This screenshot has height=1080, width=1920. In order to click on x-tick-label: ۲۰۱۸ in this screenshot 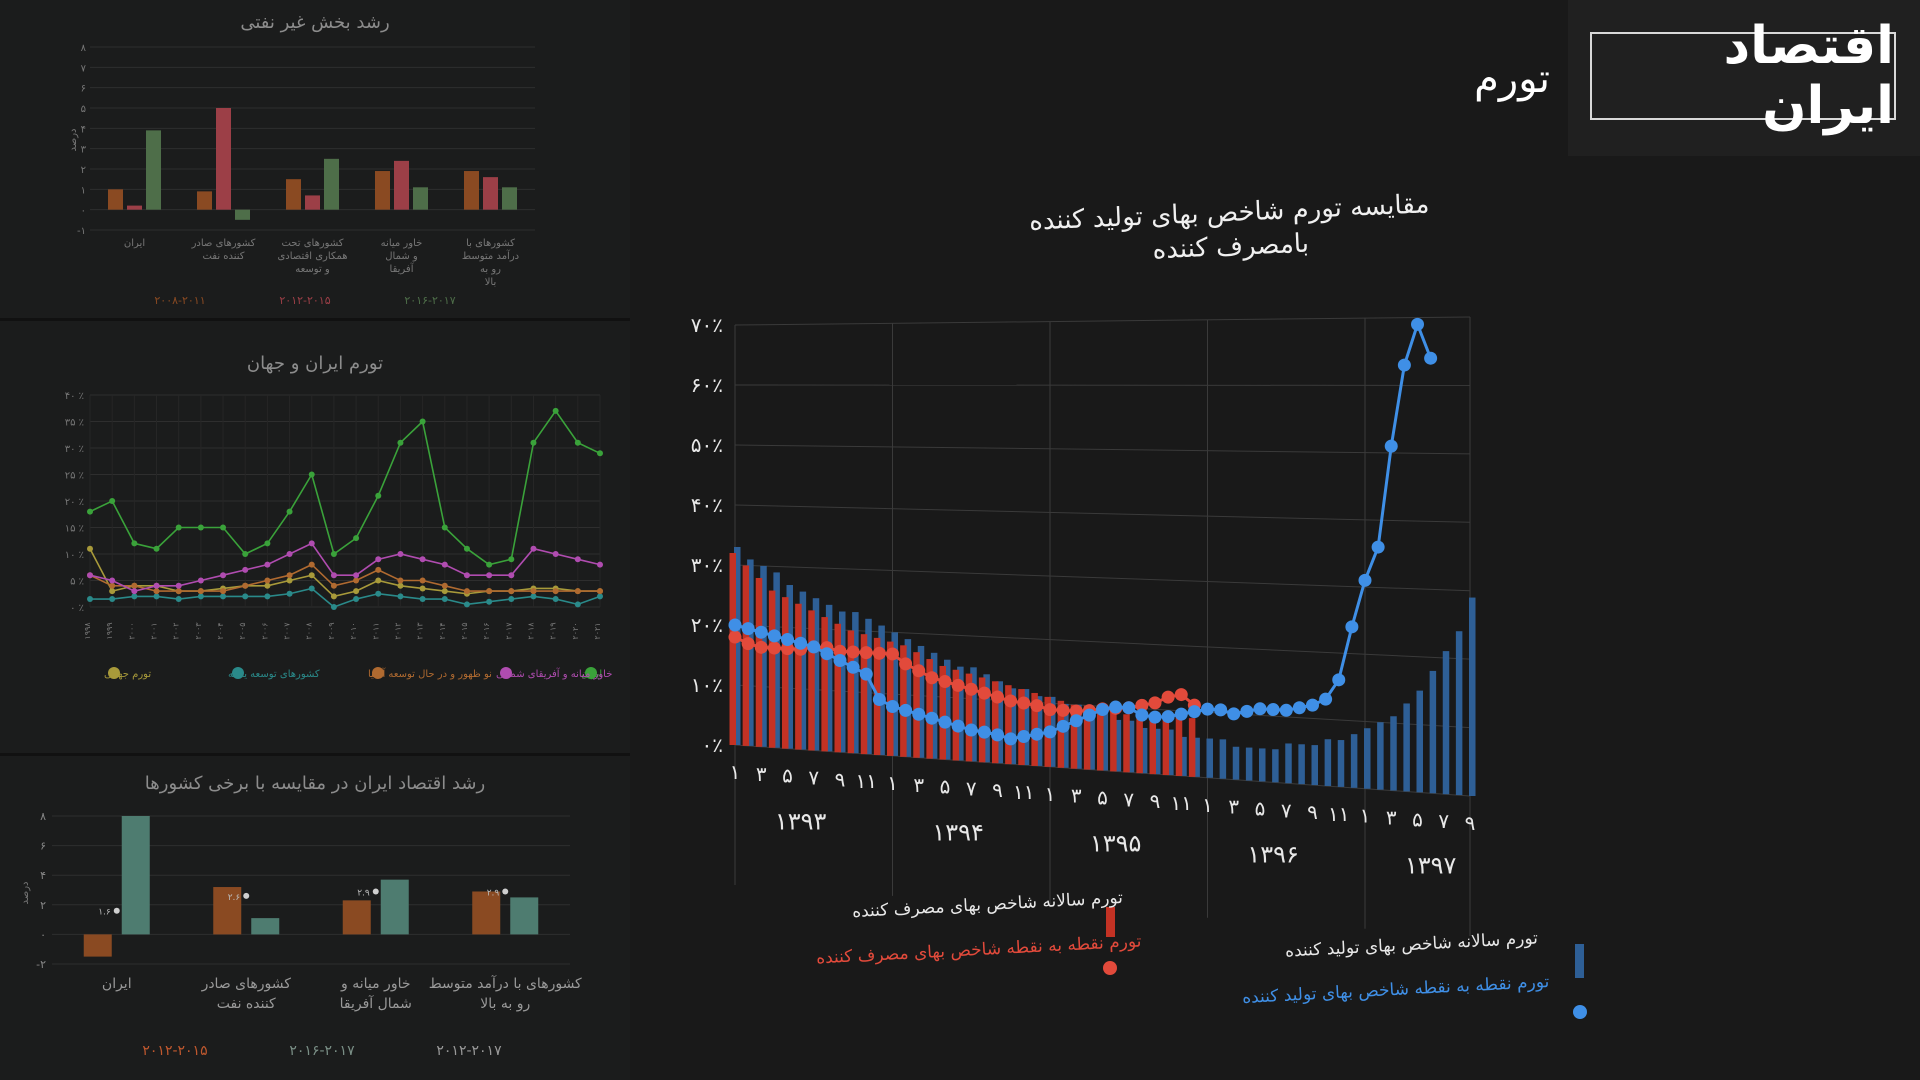, I will do `click(530, 631)`.